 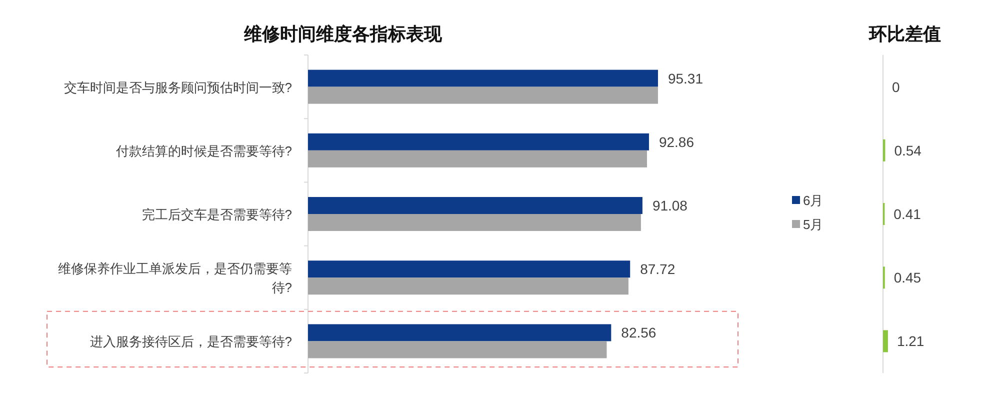 I want to click on data-label: 87.72, so click(x=658, y=269).